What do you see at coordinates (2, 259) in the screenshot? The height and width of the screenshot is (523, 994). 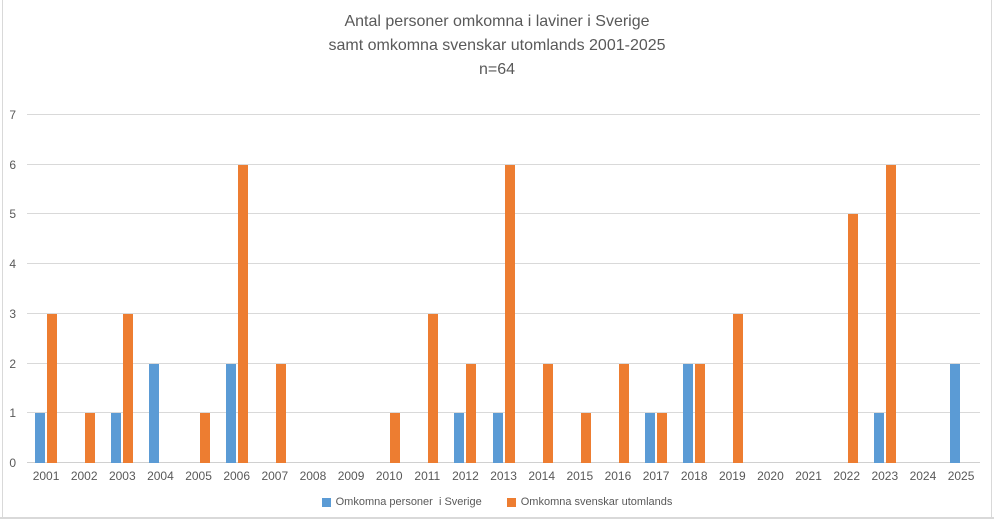 I see `chart-frame-left-border` at bounding box center [2, 259].